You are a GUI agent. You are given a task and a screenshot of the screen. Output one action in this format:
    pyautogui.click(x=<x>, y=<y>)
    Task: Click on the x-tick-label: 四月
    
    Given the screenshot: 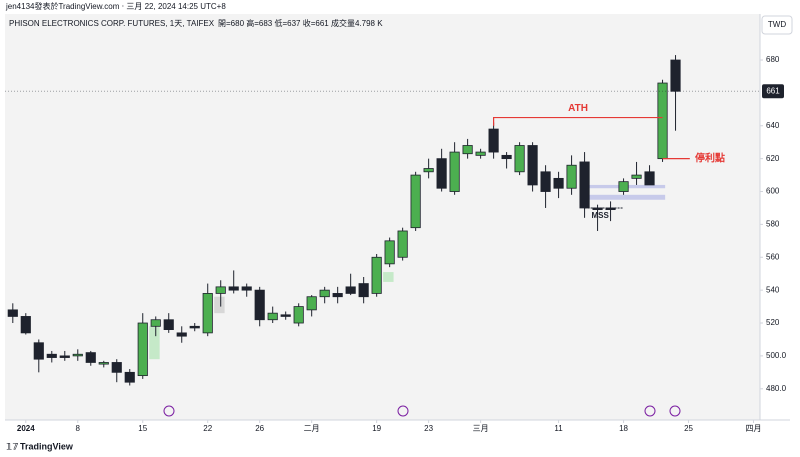 What is the action you would take?
    pyautogui.click(x=754, y=428)
    